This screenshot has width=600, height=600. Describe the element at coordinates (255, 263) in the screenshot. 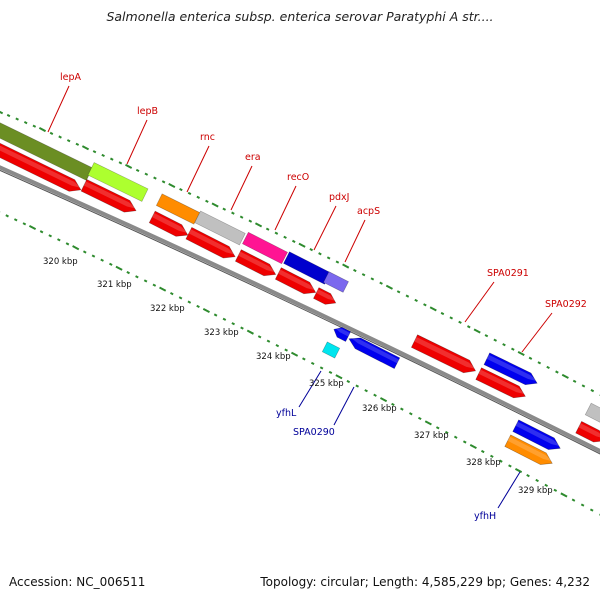

I see `cds-5-shape` at that location.